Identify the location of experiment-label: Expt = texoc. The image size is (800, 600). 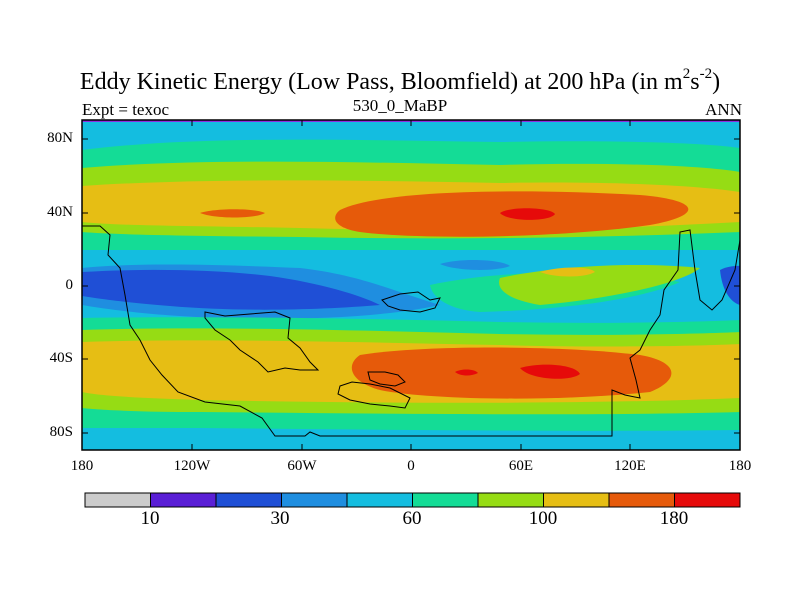
(126, 109).